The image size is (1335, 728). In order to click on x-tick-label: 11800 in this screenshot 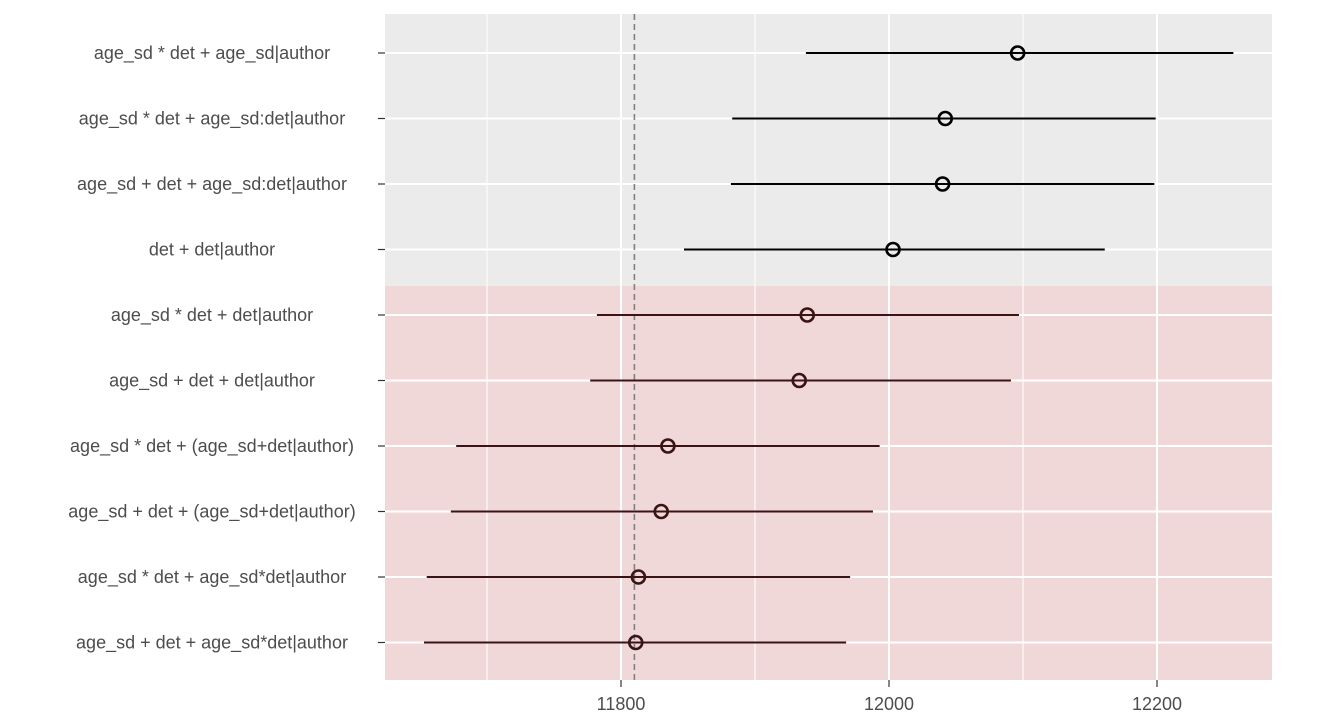, I will do `click(621, 704)`.